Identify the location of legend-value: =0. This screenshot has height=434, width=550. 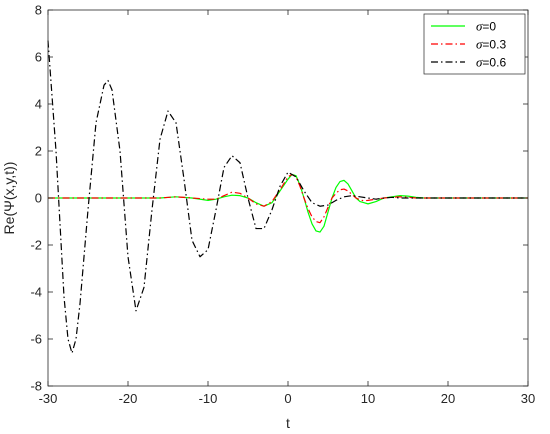
(489, 27).